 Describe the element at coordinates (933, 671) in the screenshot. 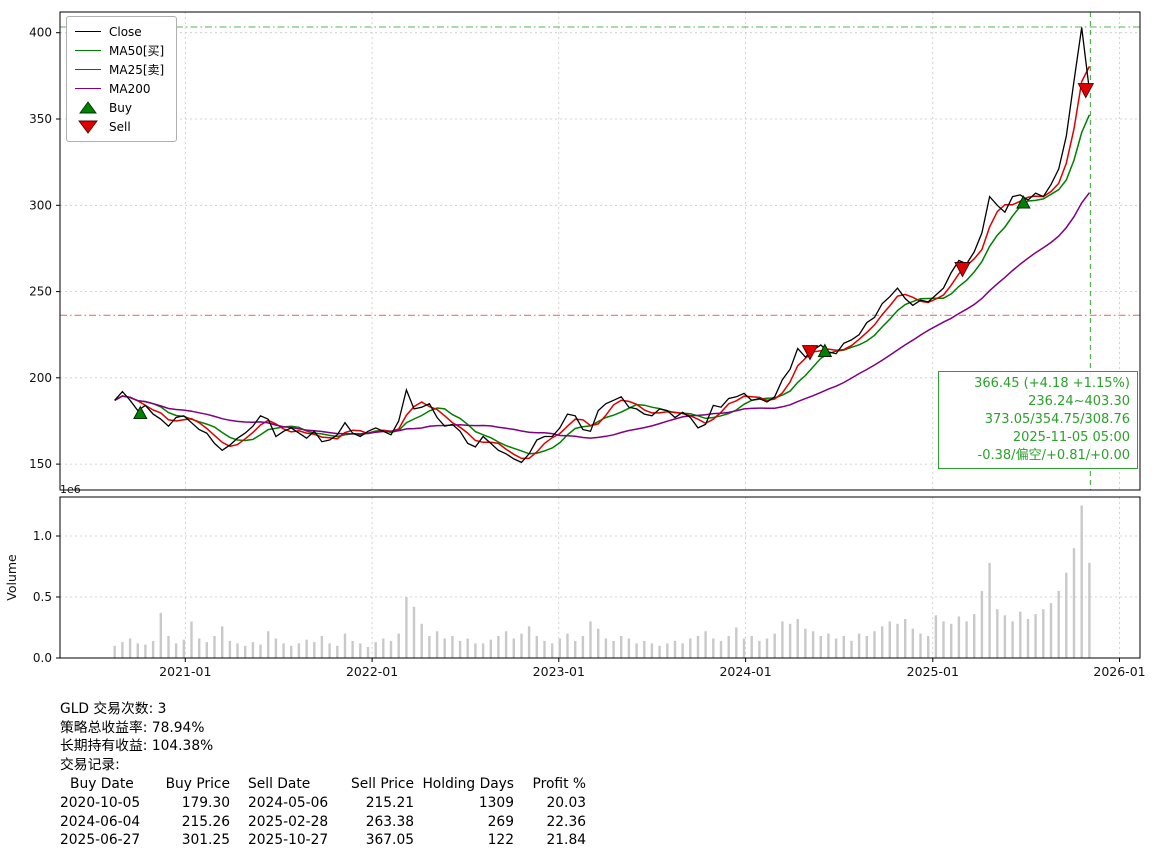

I see `x-tick-label: 2025-01` at that location.